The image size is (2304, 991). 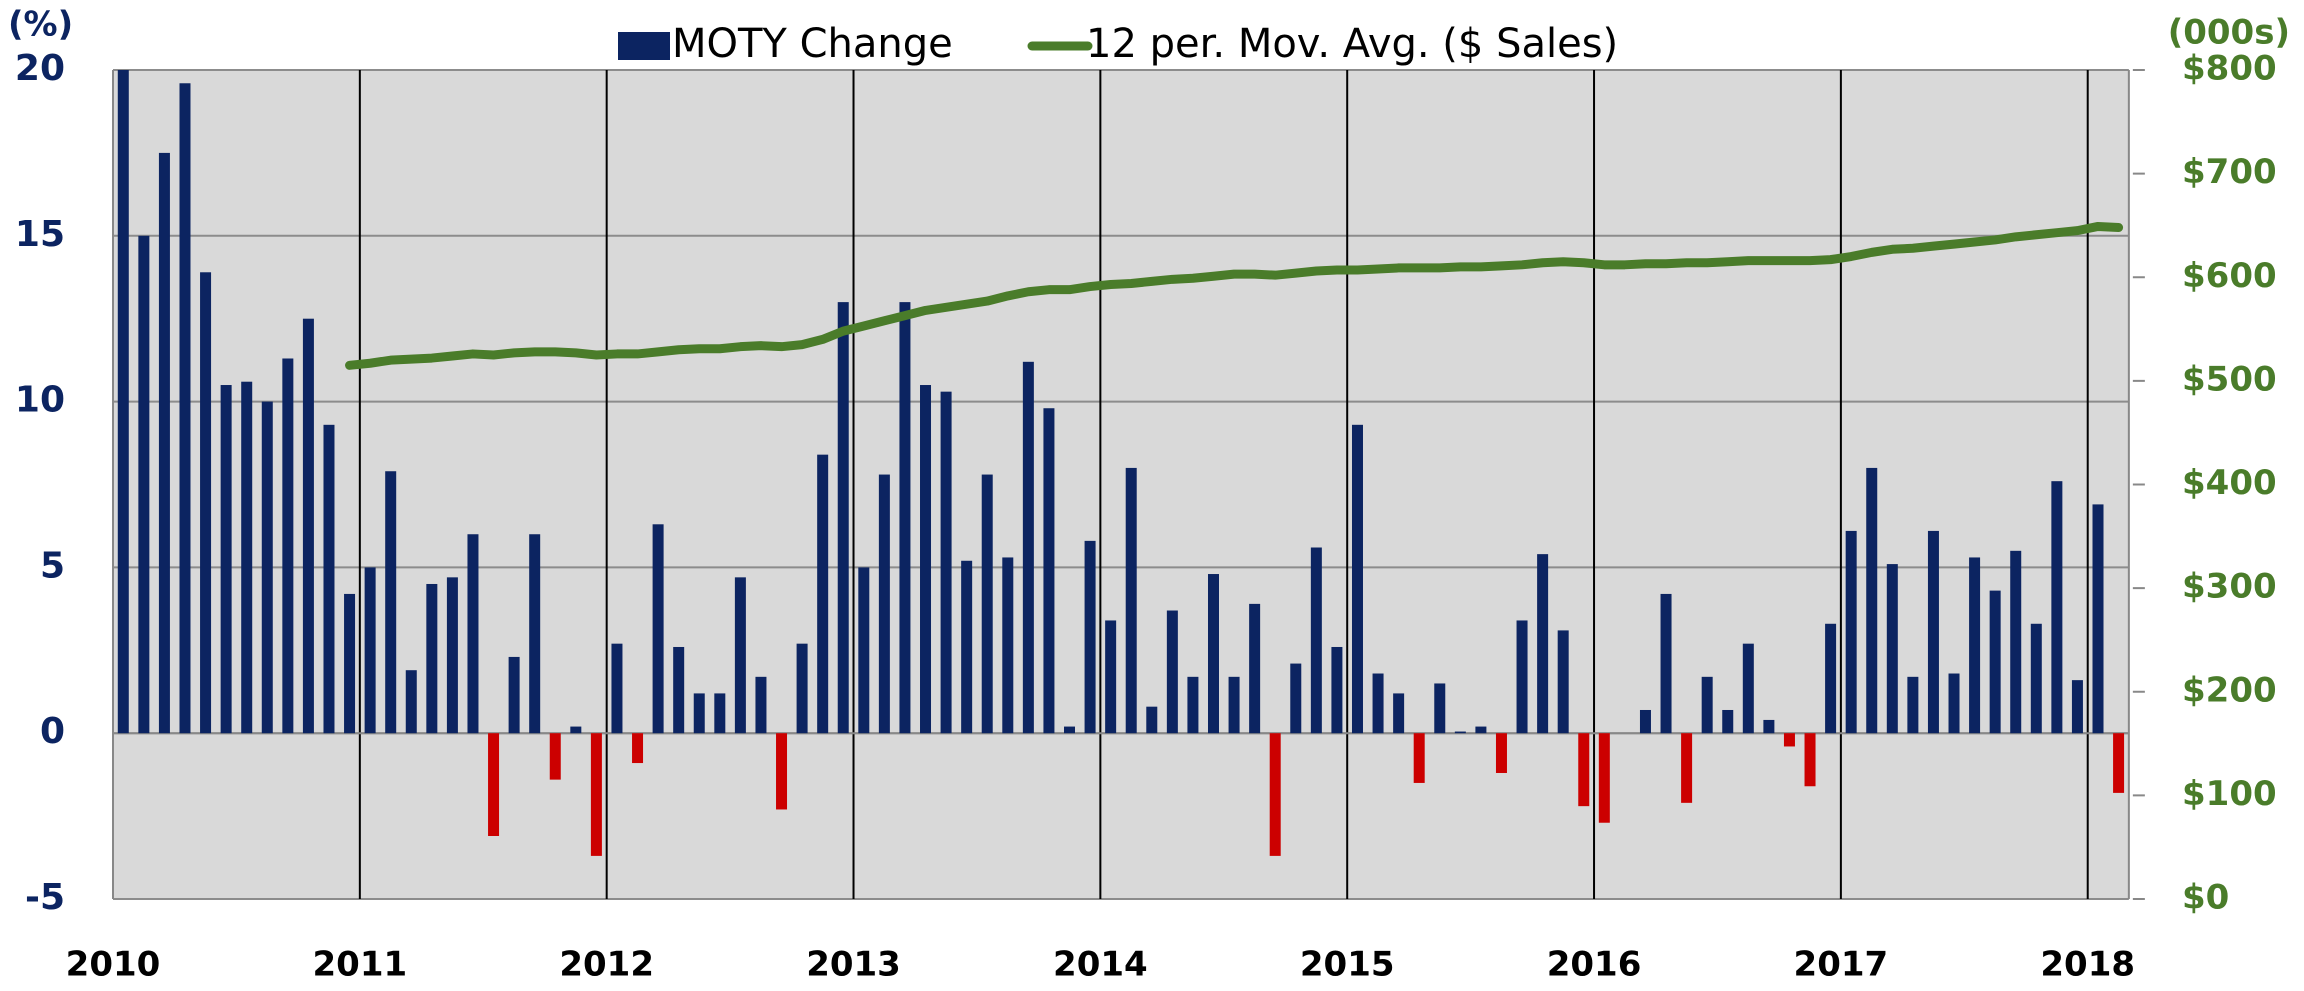 I want to click on x-tick-label: 2013, so click(x=853, y=965).